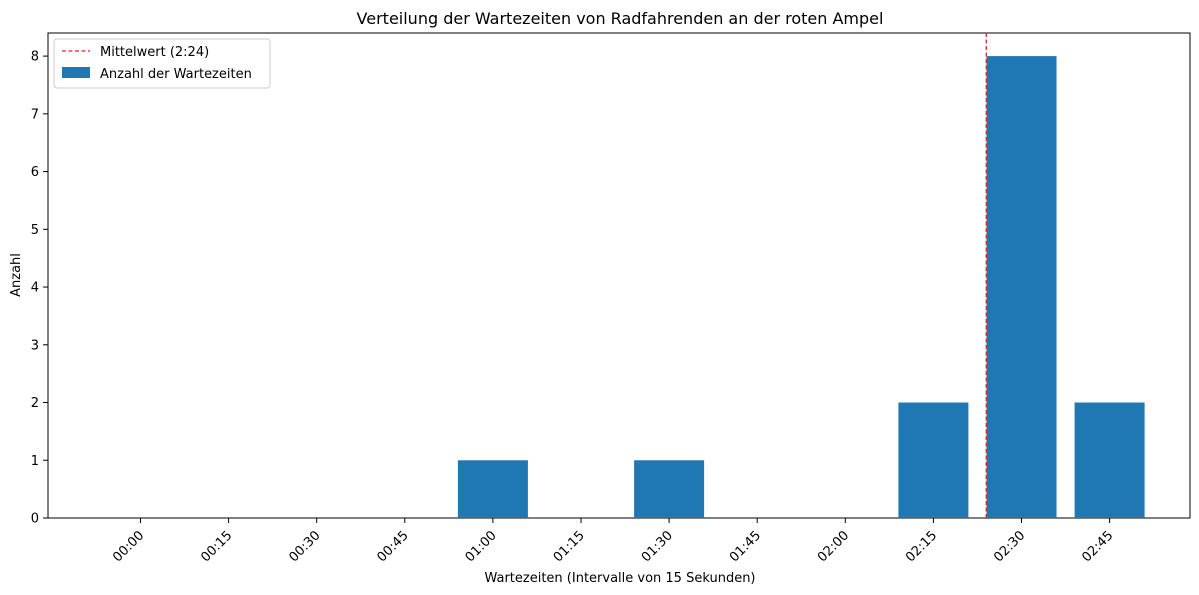  I want to click on x-tick-label: 02:15, so click(921, 546).